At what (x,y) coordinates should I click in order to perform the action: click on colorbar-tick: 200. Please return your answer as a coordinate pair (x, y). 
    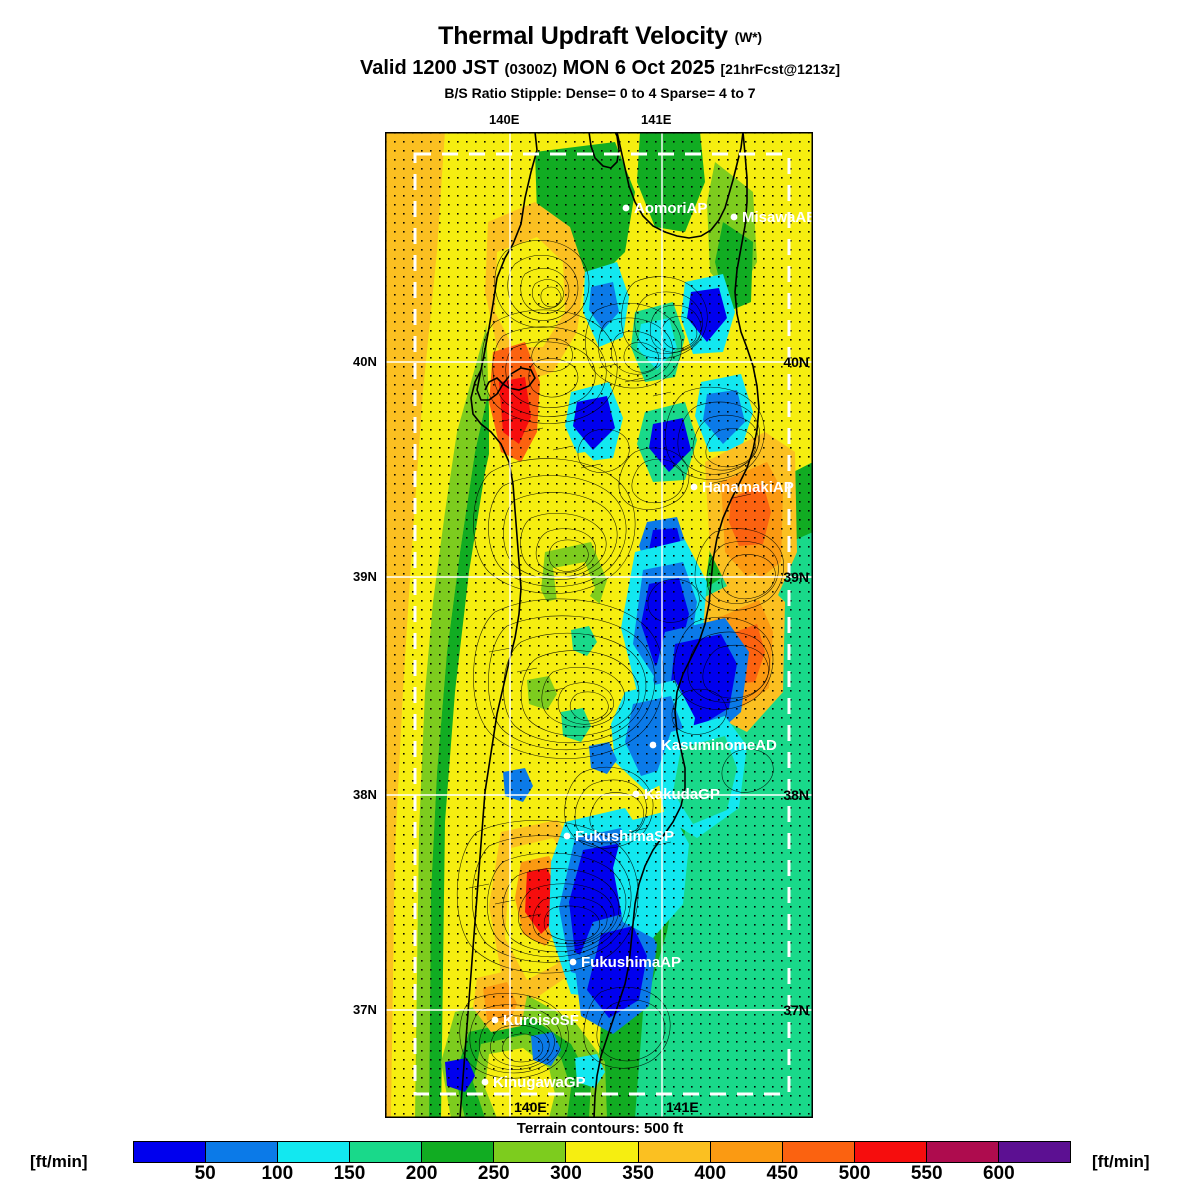
    Looking at the image, I should click on (421, 1173).